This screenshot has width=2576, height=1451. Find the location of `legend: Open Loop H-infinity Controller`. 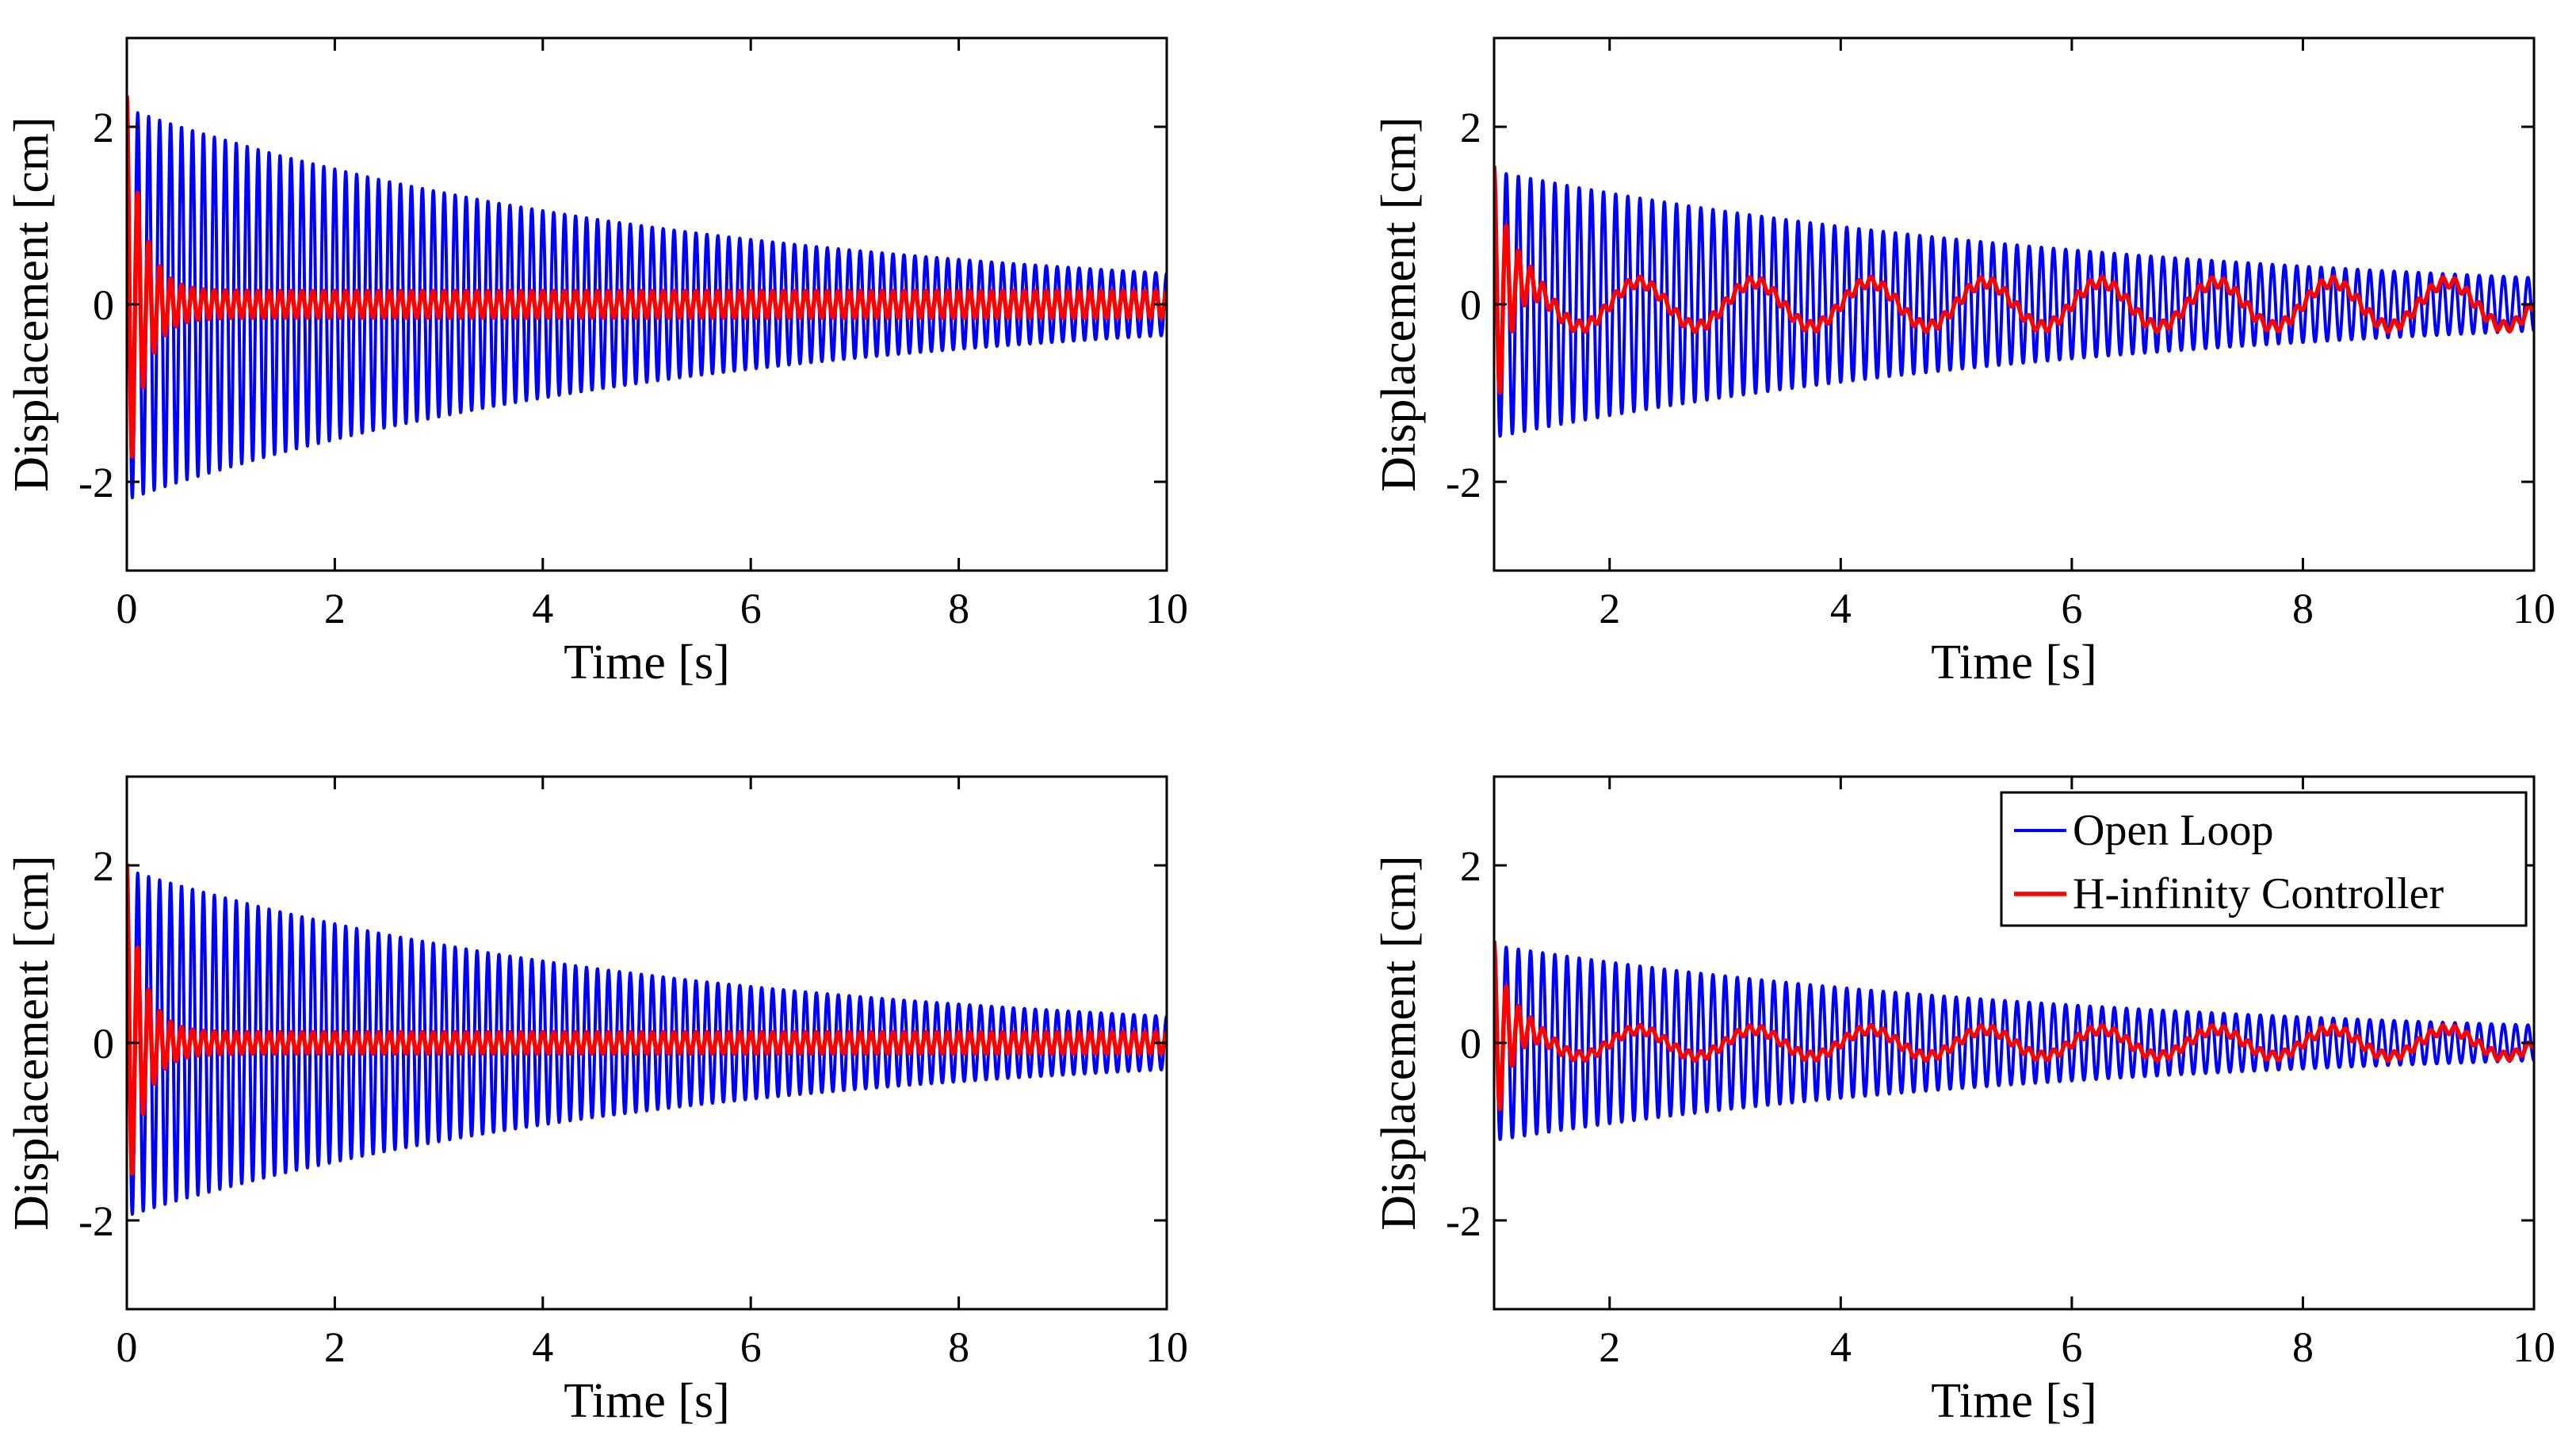

legend: Open Loop H-infinity Controller is located at coordinates (2264, 859).